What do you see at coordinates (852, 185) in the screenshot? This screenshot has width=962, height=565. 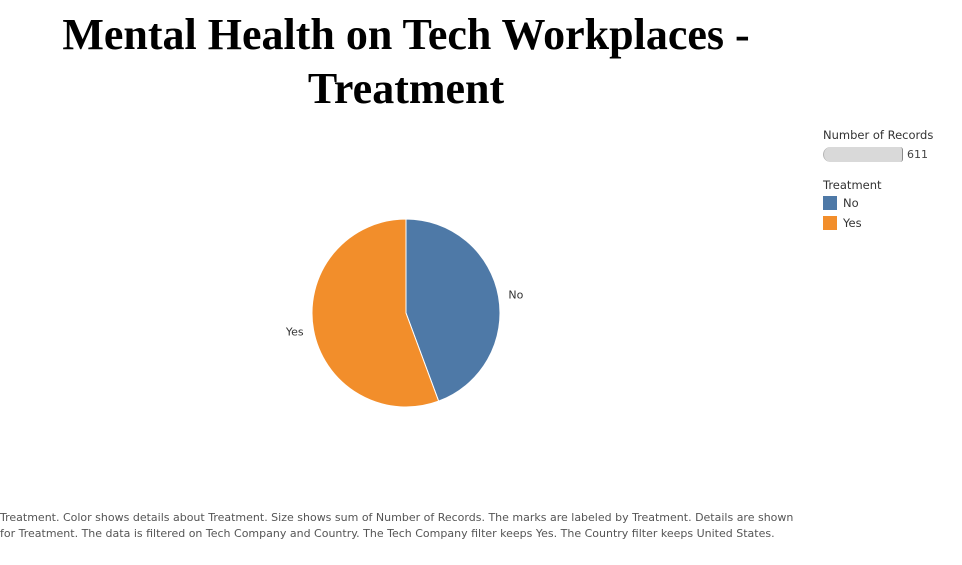 I see `color-legend-title: Treatment` at bounding box center [852, 185].